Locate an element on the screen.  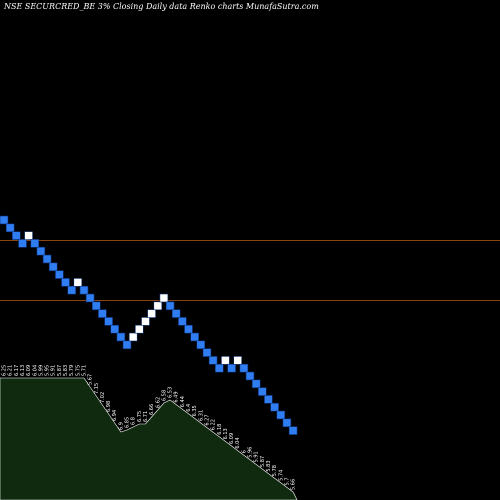
volume-label: 6.62 is located at coordinates (158, 402).